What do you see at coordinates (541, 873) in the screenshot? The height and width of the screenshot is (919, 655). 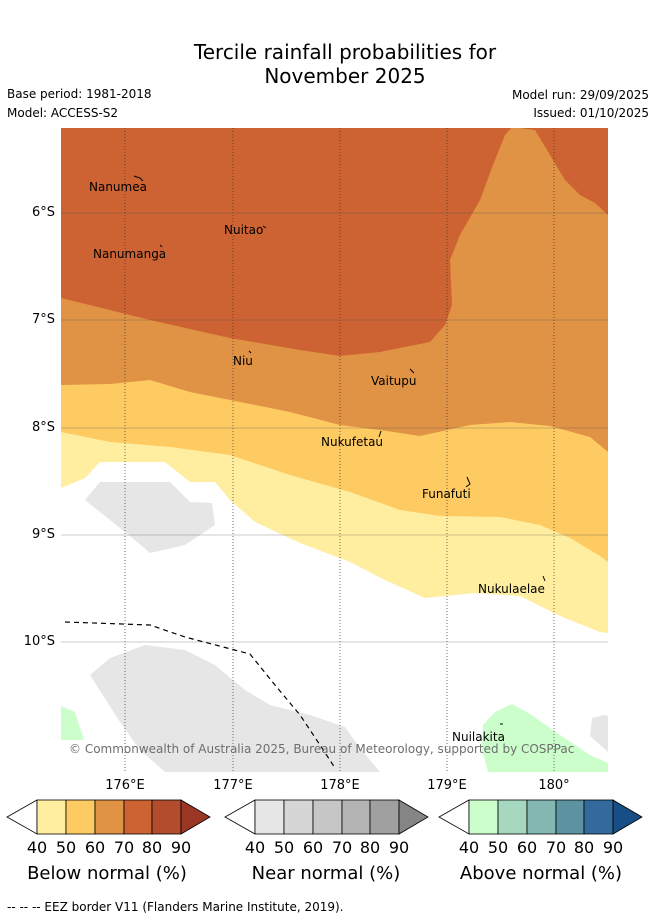 I see `above-normal-title: Above normal (%)` at bounding box center [541, 873].